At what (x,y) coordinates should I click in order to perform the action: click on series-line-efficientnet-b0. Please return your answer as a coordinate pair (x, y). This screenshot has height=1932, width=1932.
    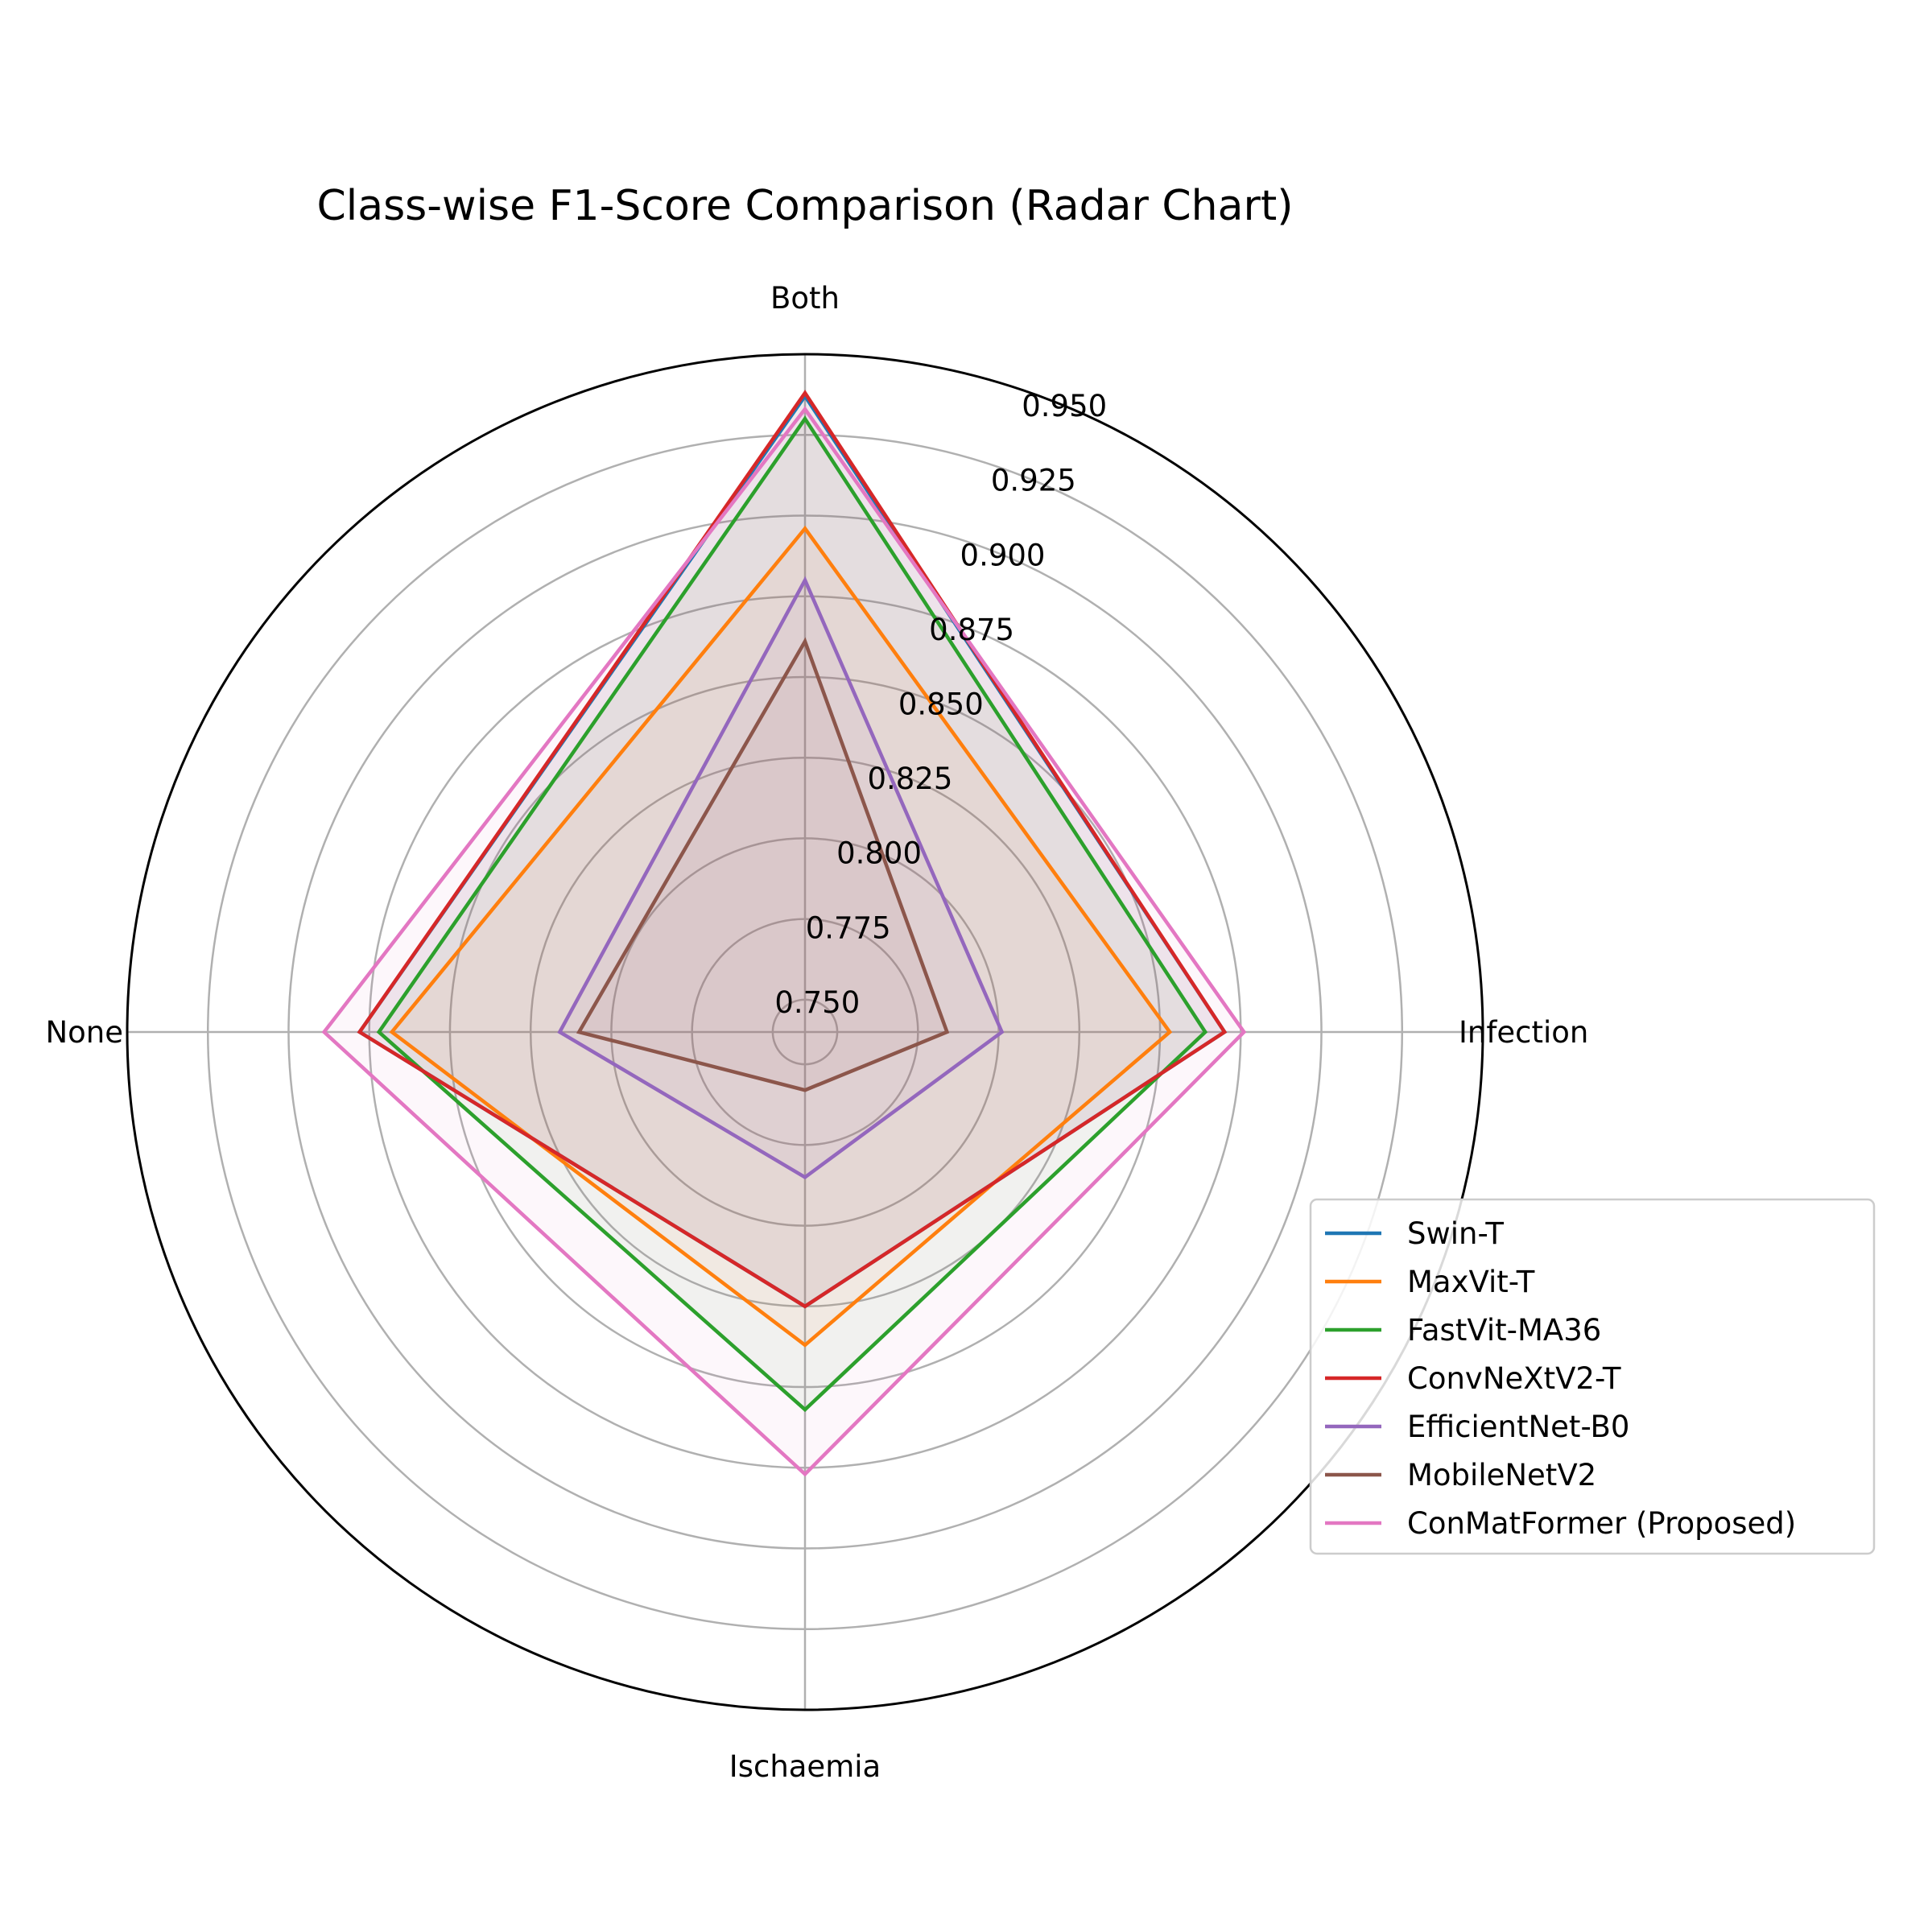
    Looking at the image, I should click on (781, 878).